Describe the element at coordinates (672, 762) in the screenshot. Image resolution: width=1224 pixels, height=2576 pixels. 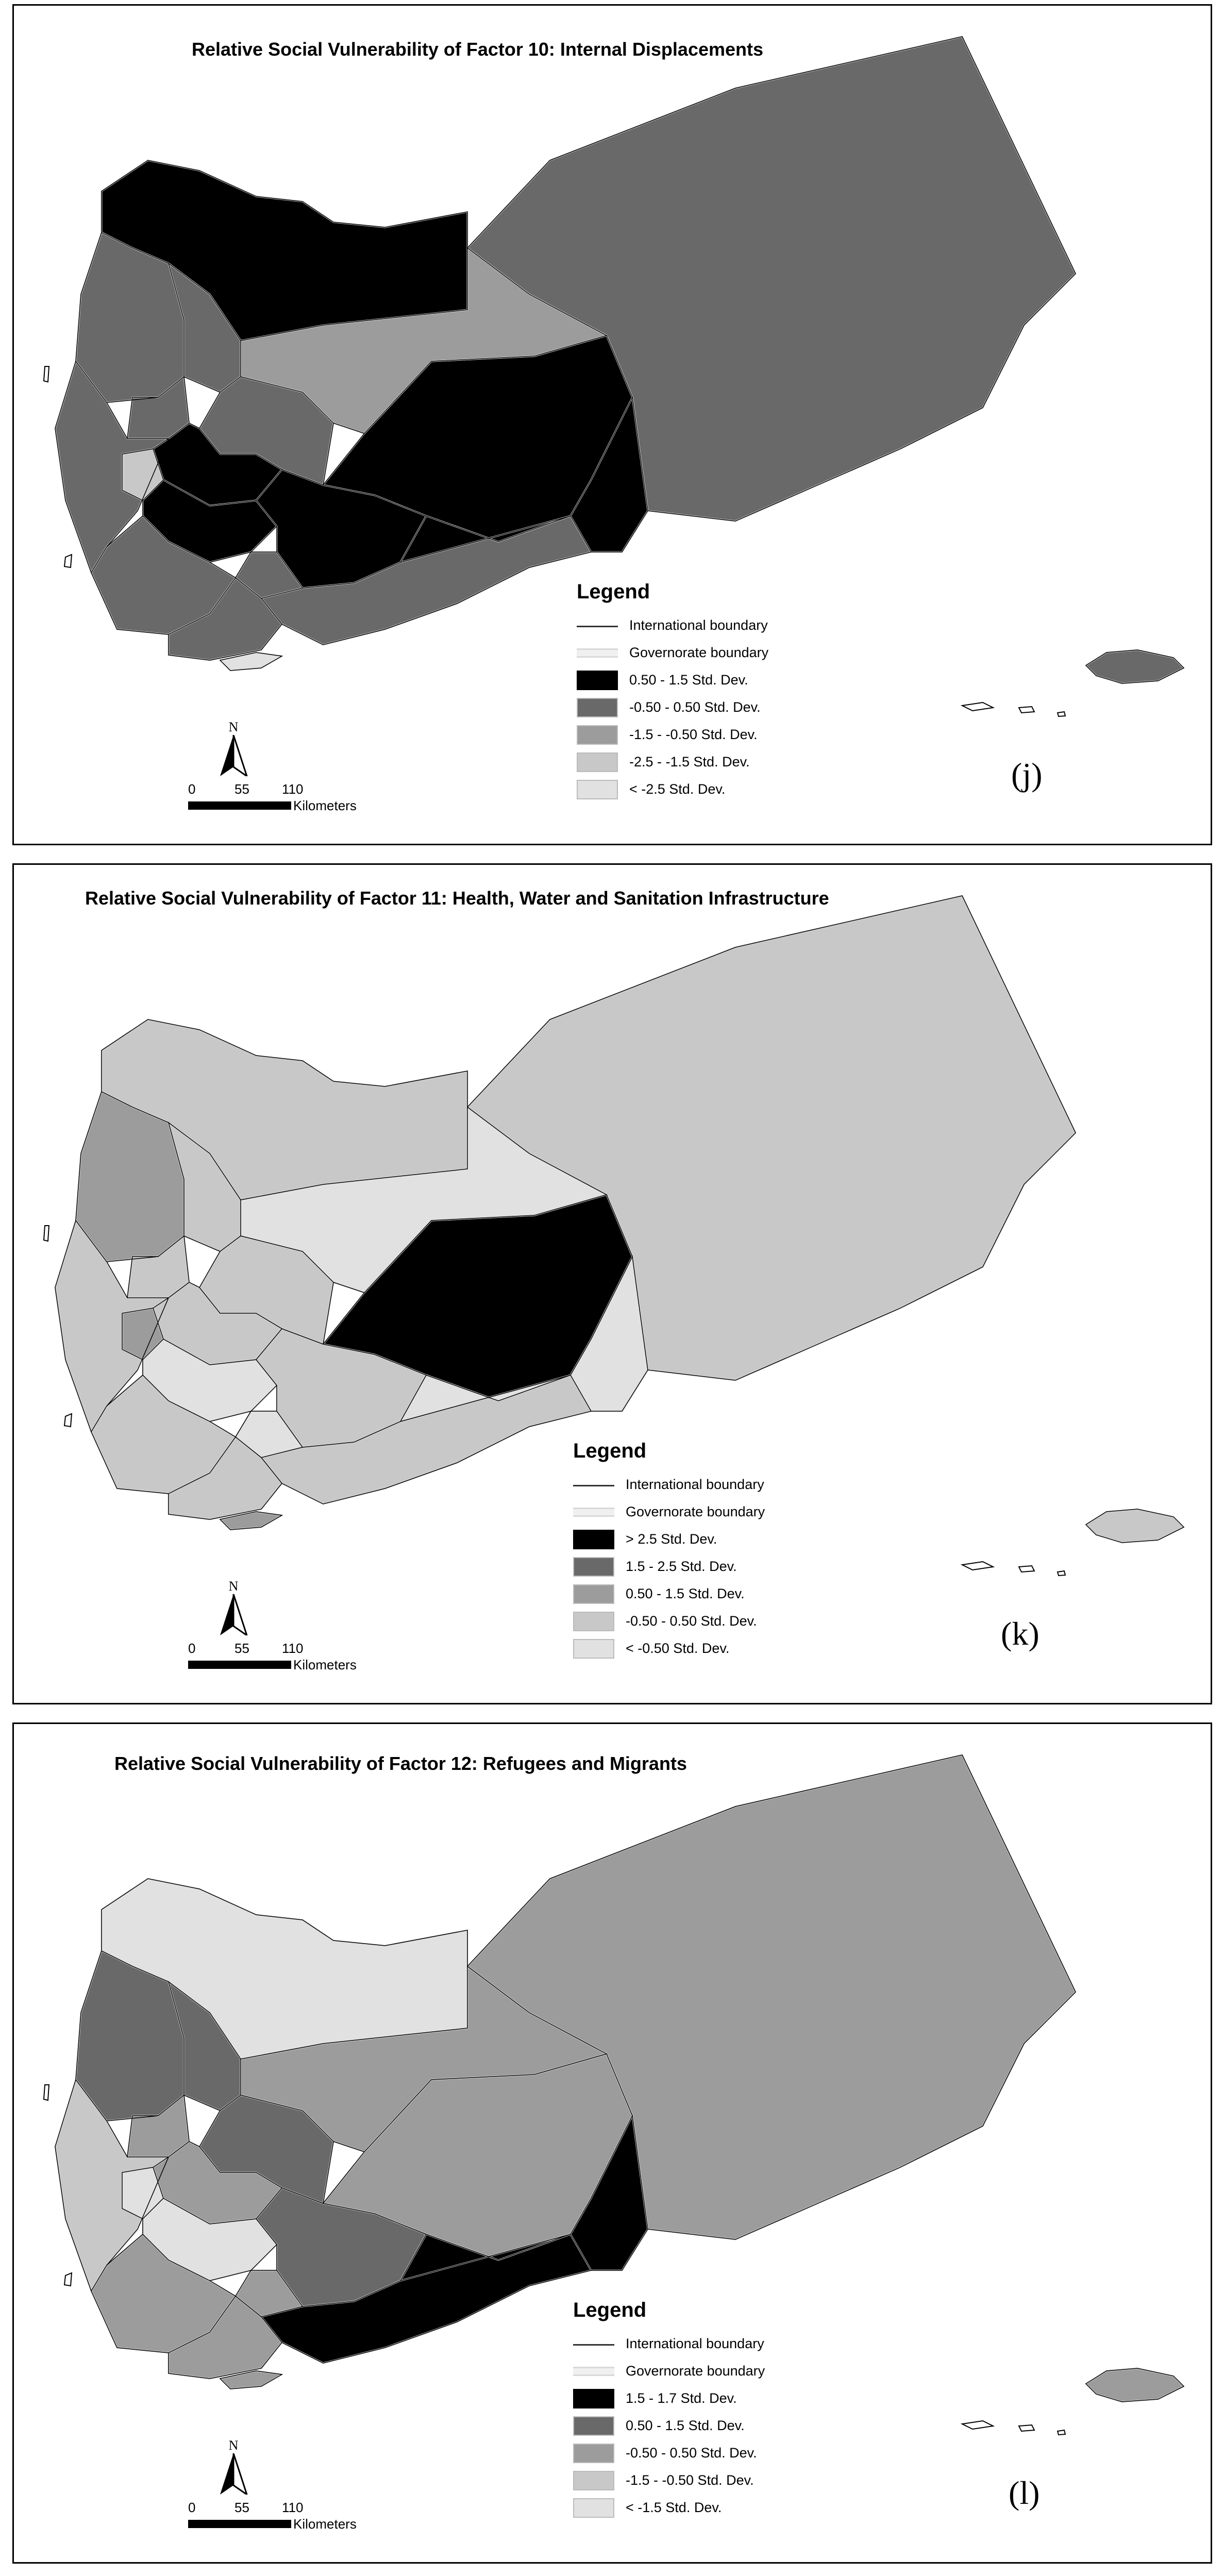
I see `legend-class: -2.5 - -1.5 Std. Dev.` at that location.